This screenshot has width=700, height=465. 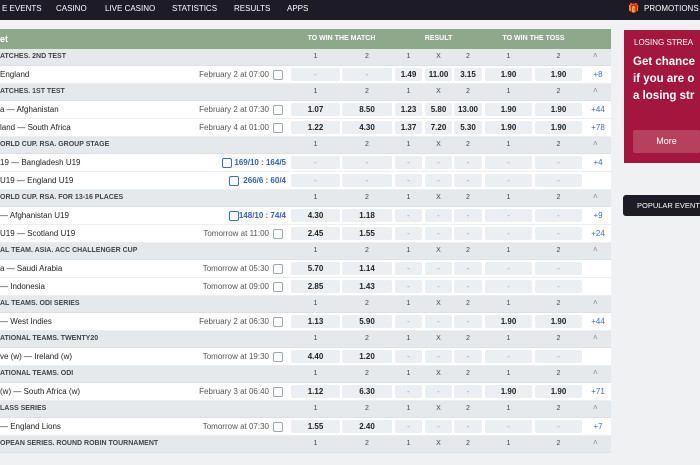 What do you see at coordinates (315, 356) in the screenshot?
I see `odds-cell: 4.40` at bounding box center [315, 356].